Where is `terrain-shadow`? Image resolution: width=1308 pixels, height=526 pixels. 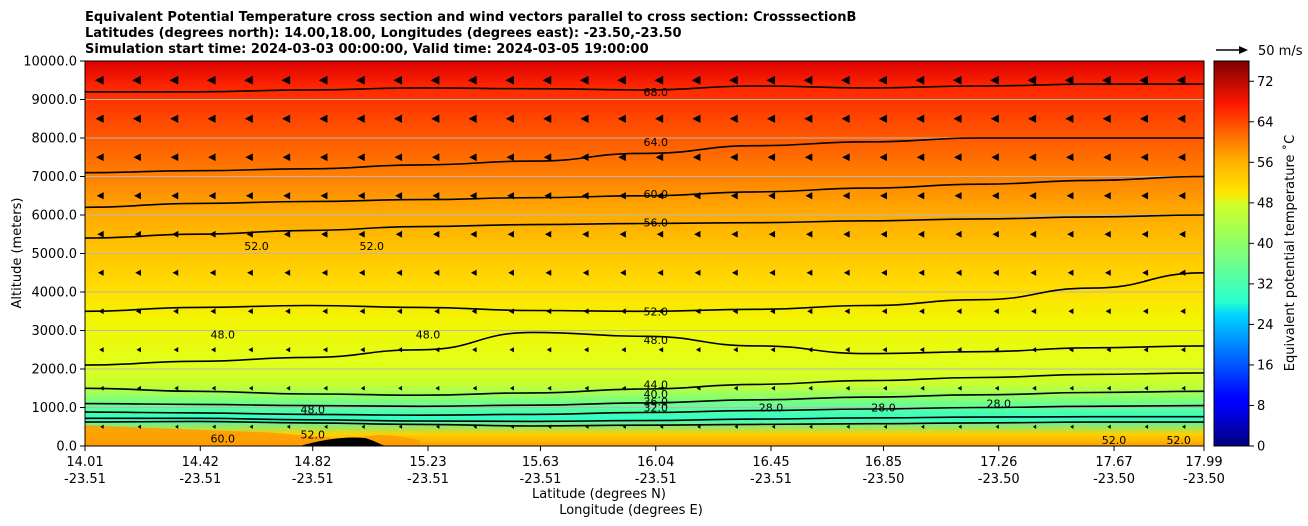 terrain-shadow is located at coordinates (342, 441).